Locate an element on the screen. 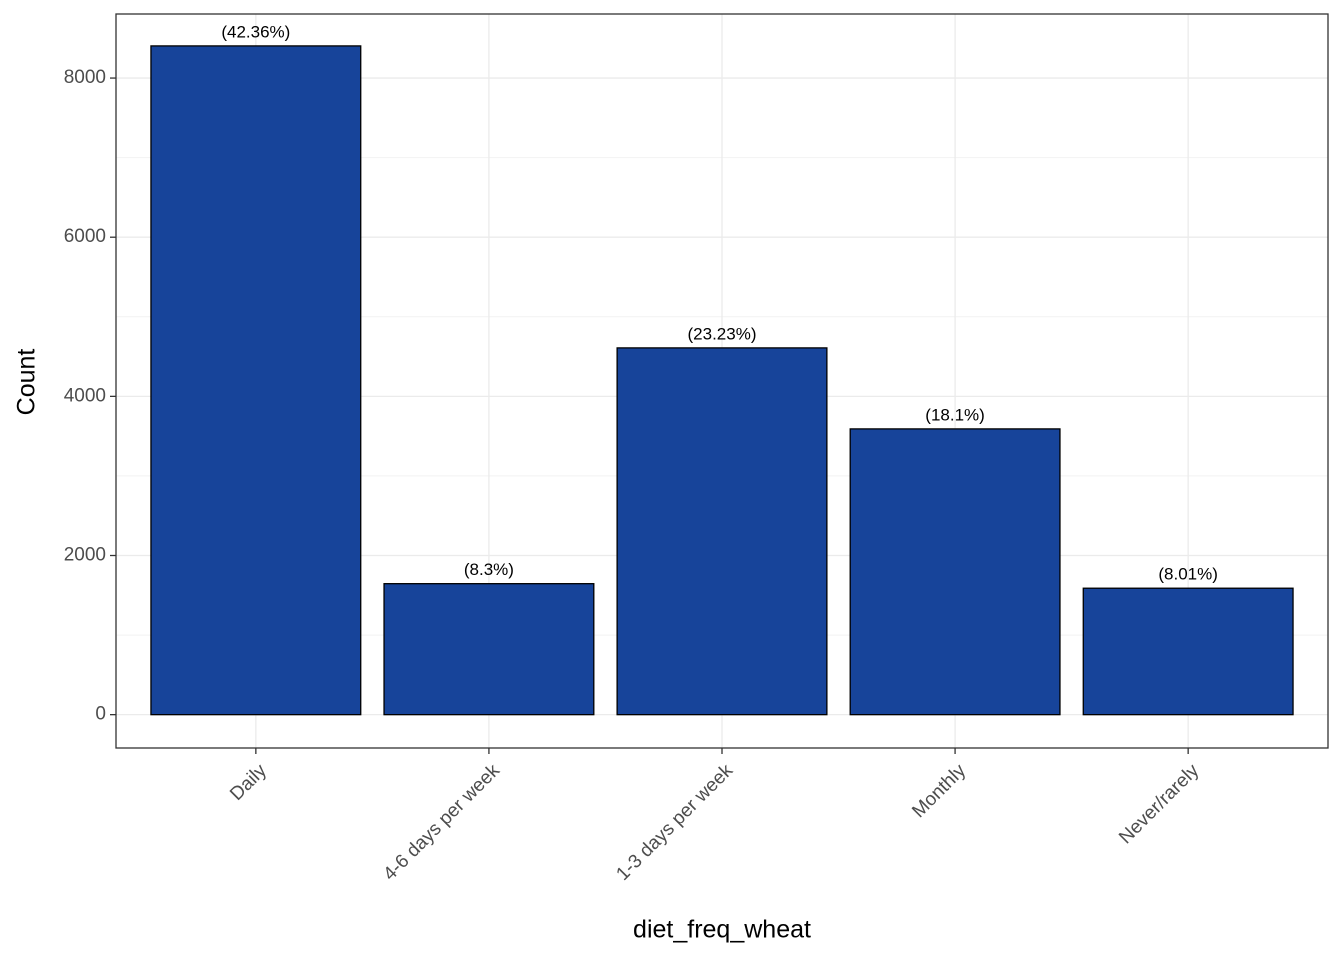 Image resolution: width=1344 pixels, height=960 pixels. y-tick-label: 4000 is located at coordinates (85, 395).